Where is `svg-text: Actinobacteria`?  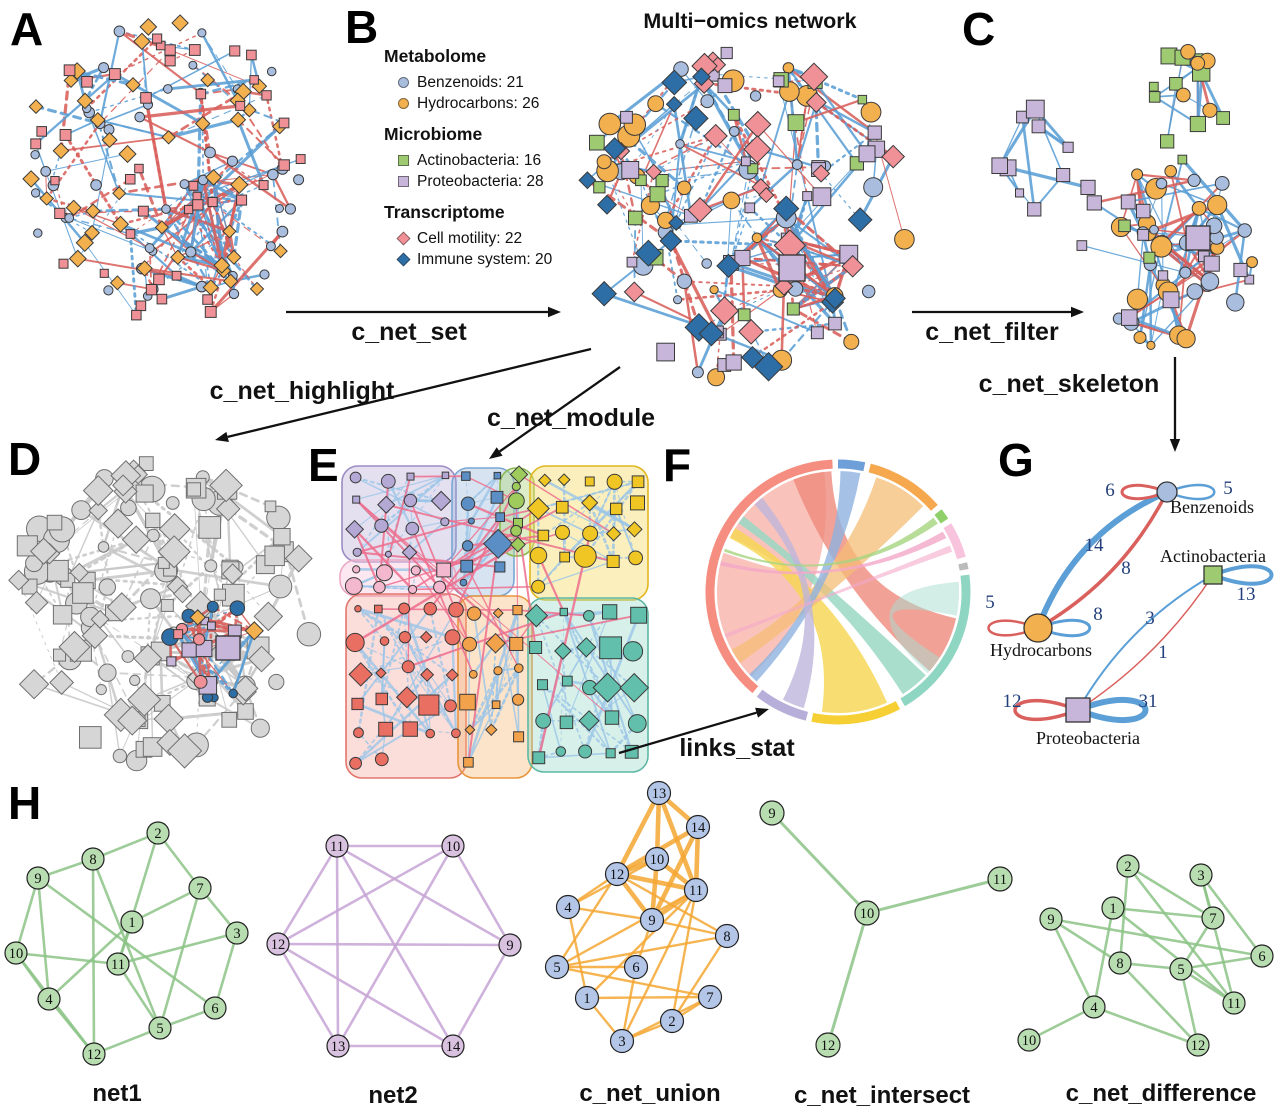
svg-text: Actinobacteria is located at coordinates (1213, 556).